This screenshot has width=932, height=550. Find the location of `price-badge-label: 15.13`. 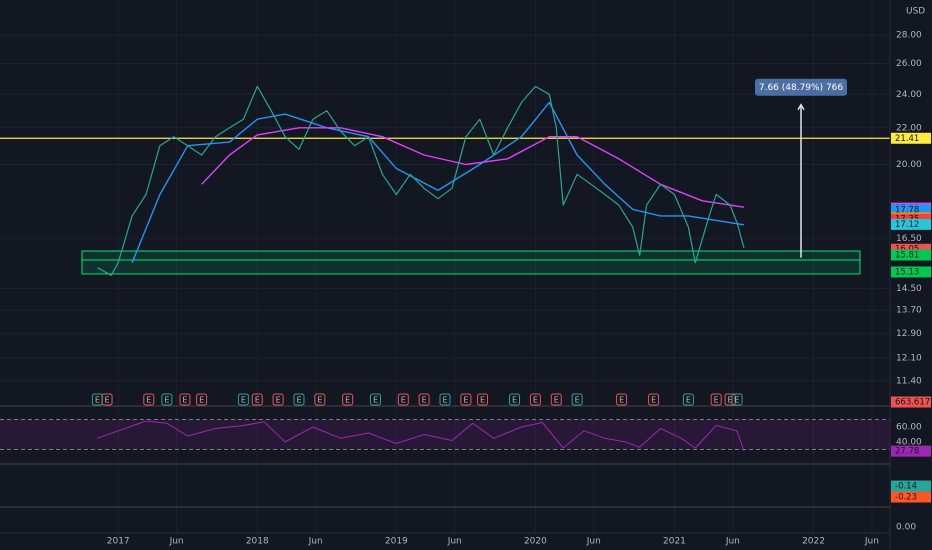

price-badge-label: 15.13 is located at coordinates (907, 272).